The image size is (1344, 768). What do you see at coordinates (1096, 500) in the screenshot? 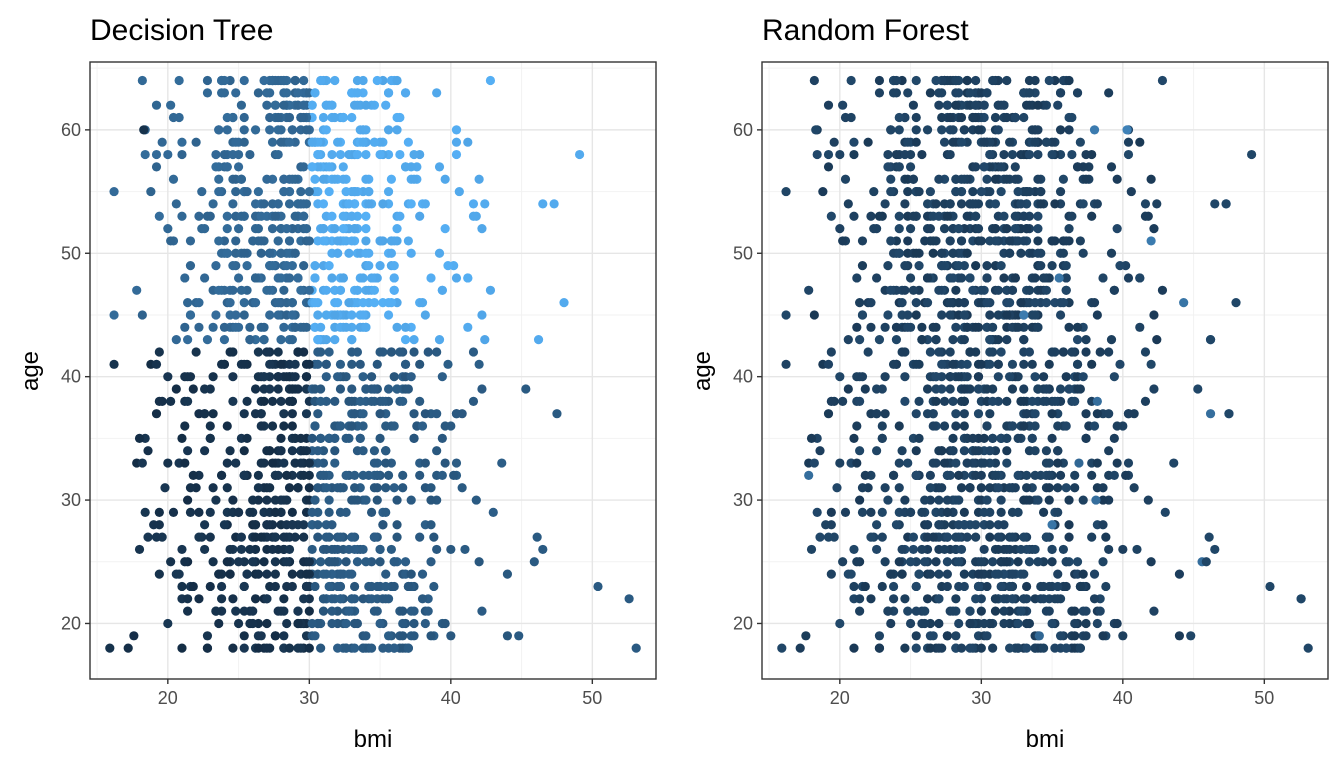
I see `random-forest-highlighted-point` at bounding box center [1096, 500].